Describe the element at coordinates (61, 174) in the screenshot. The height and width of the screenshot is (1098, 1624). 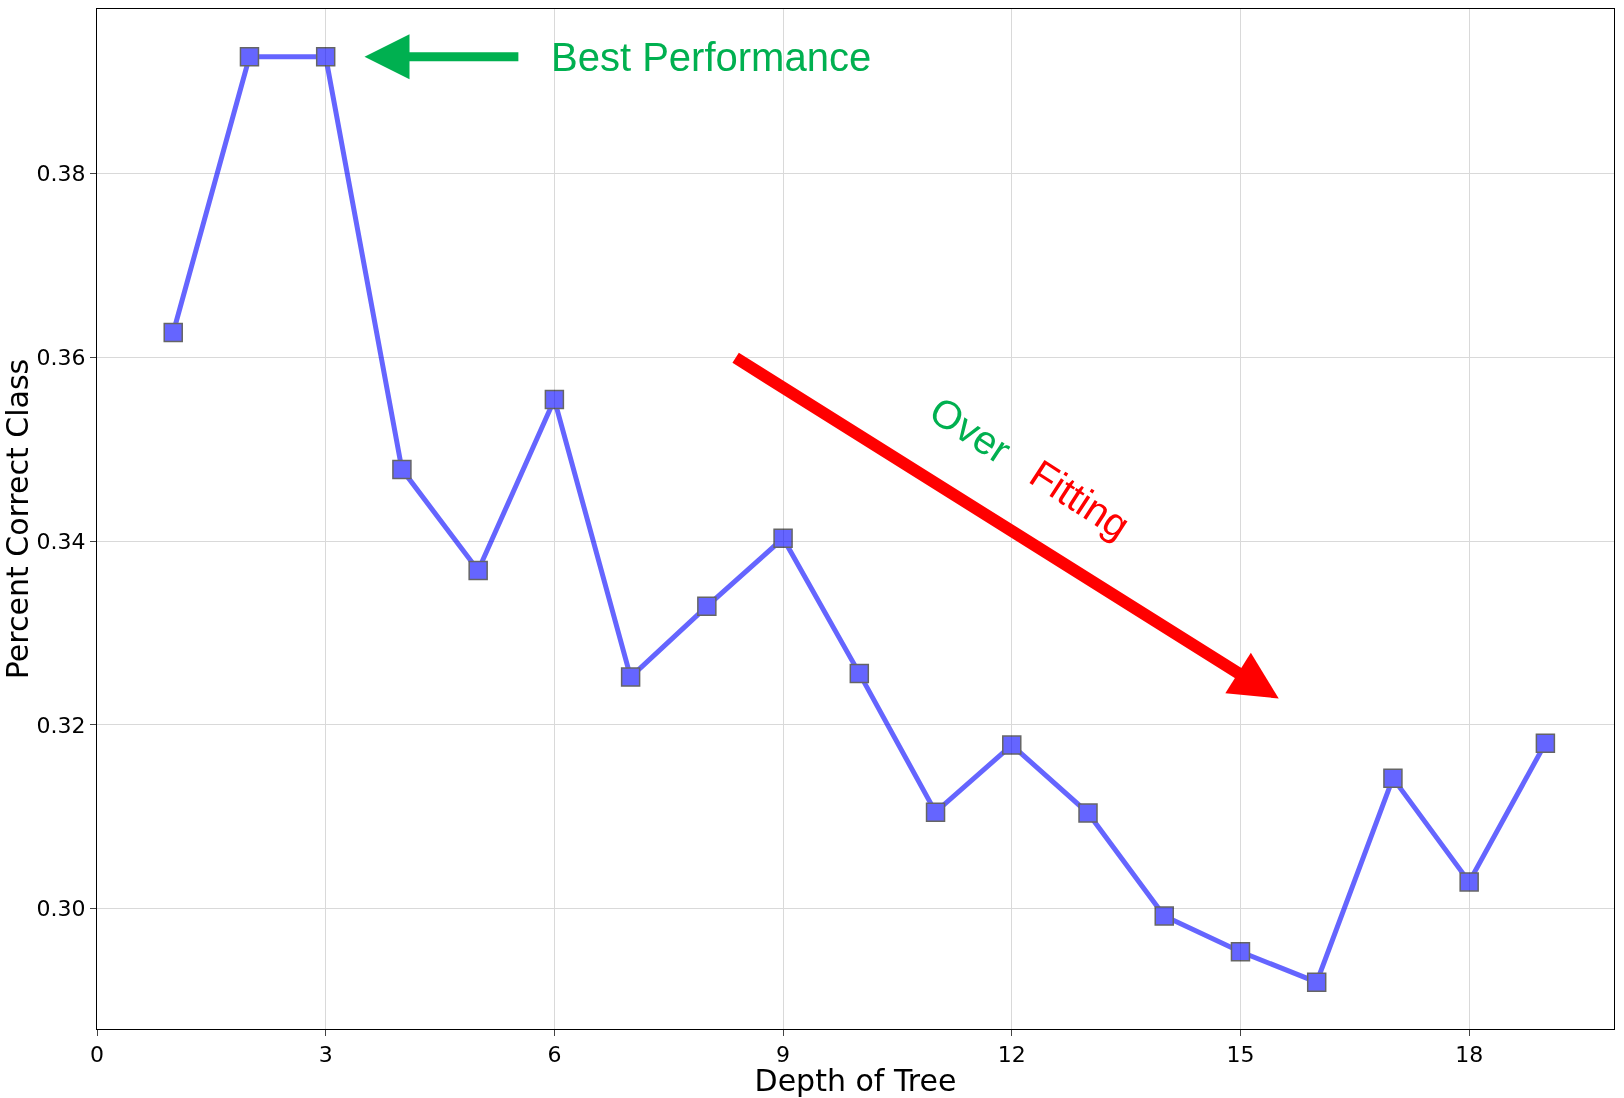
I see `y-tick-label: 0.38` at that location.